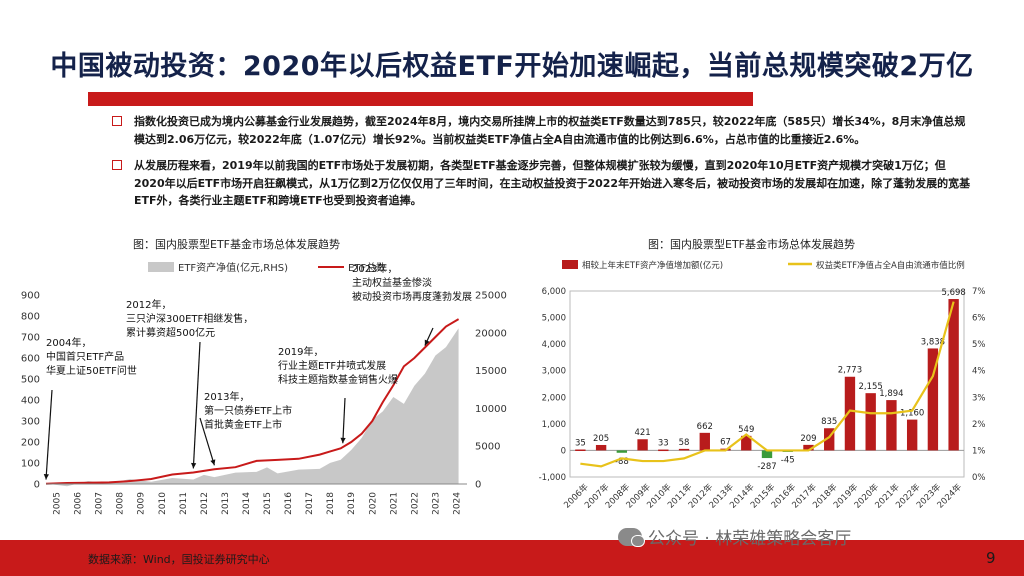 The width and height of the screenshot is (1024, 576). I want to click on x-tick-label: 2023, so click(436, 503).